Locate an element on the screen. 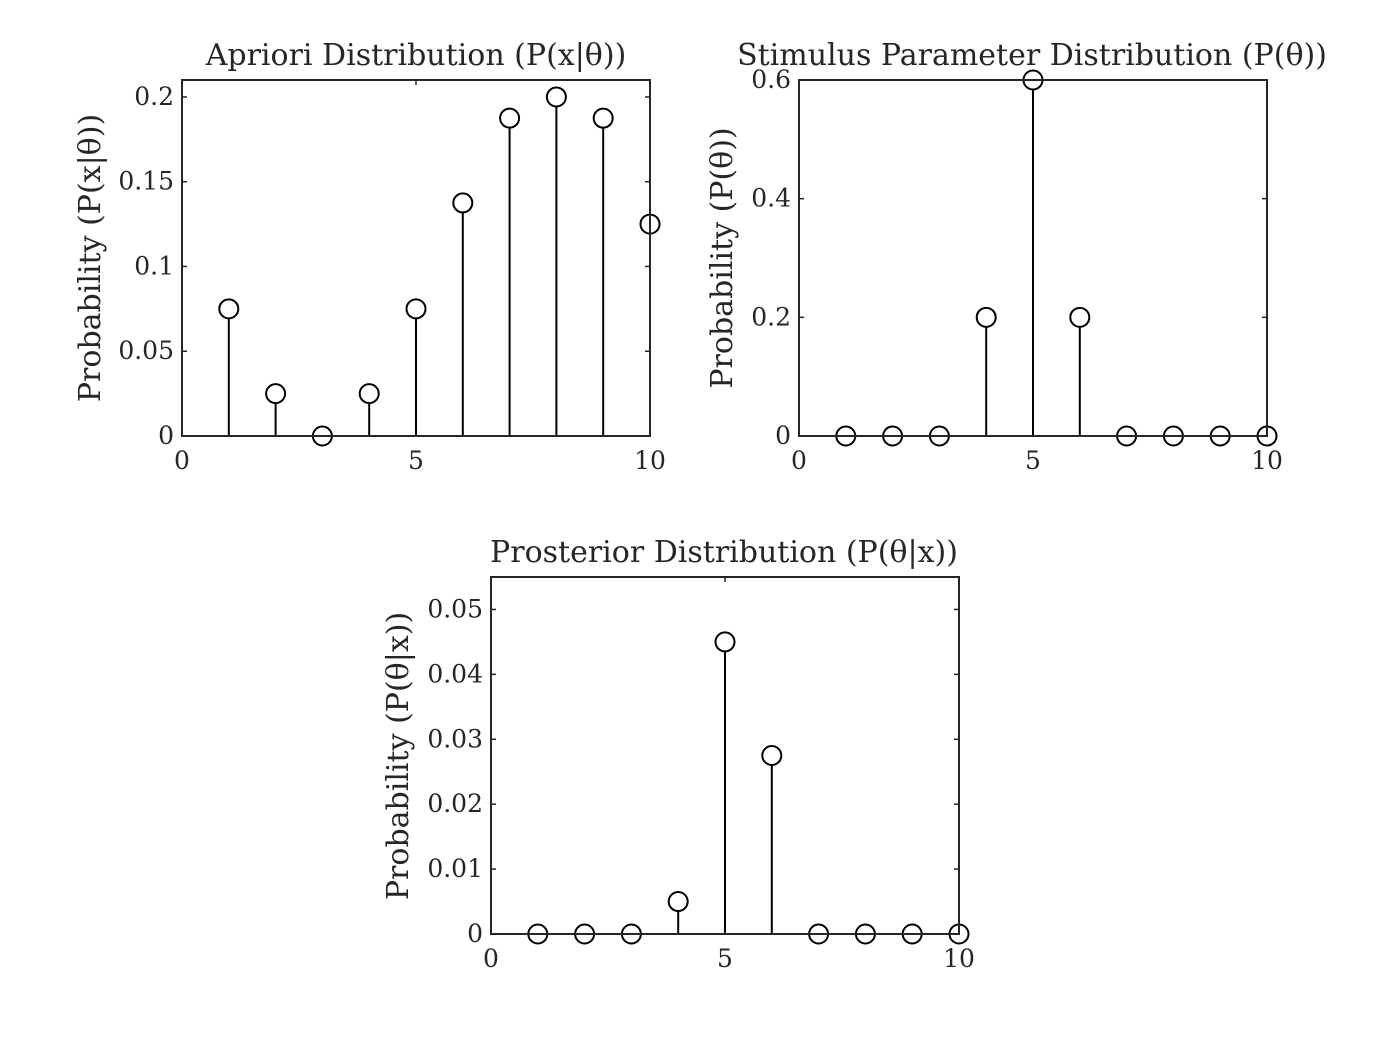  stimulus-ytick-label: 0.6 is located at coordinates (771, 79).